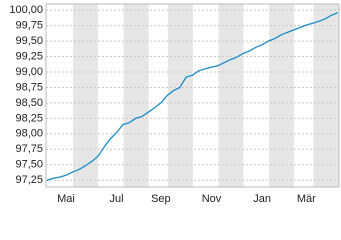 This screenshot has width=341, height=240. I want to click on x-tick-label: Jan, so click(262, 199).